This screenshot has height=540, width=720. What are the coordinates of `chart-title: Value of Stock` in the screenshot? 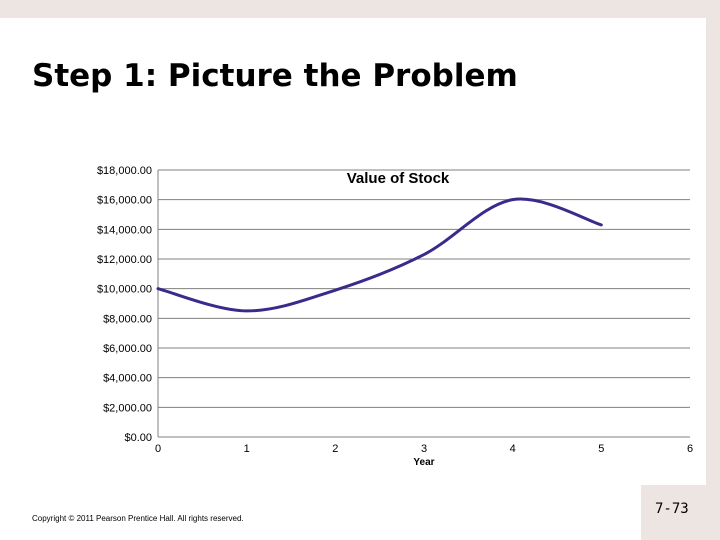 It's located at (398, 178).